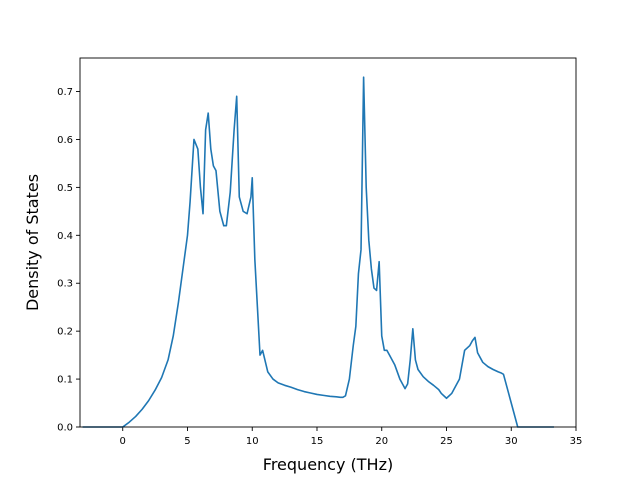 This screenshot has height=480, width=640. What do you see at coordinates (252, 441) in the screenshot?
I see `x-tick-label: 10` at bounding box center [252, 441].